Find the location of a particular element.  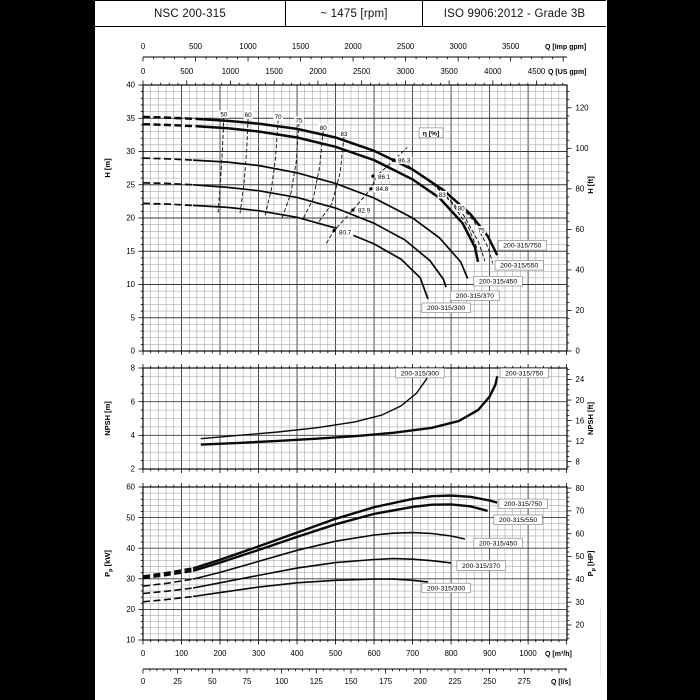

axis-tick-label: 35 is located at coordinates (130, 118).